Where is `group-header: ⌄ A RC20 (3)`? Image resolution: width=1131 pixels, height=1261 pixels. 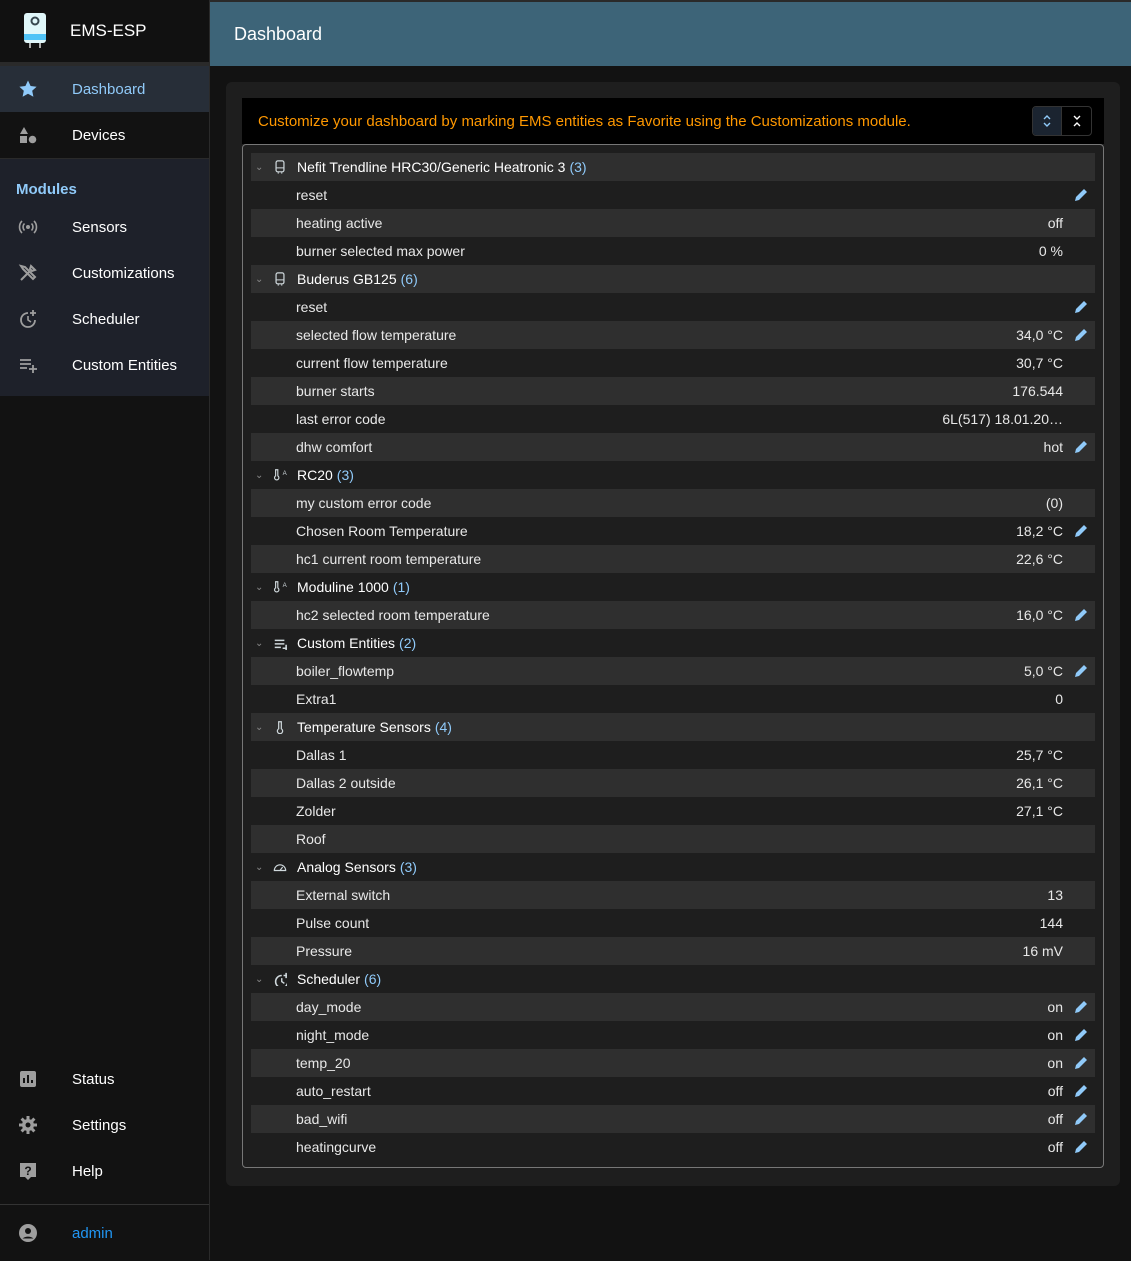 group-header: ⌄ A RC20 (3) is located at coordinates (673, 475).